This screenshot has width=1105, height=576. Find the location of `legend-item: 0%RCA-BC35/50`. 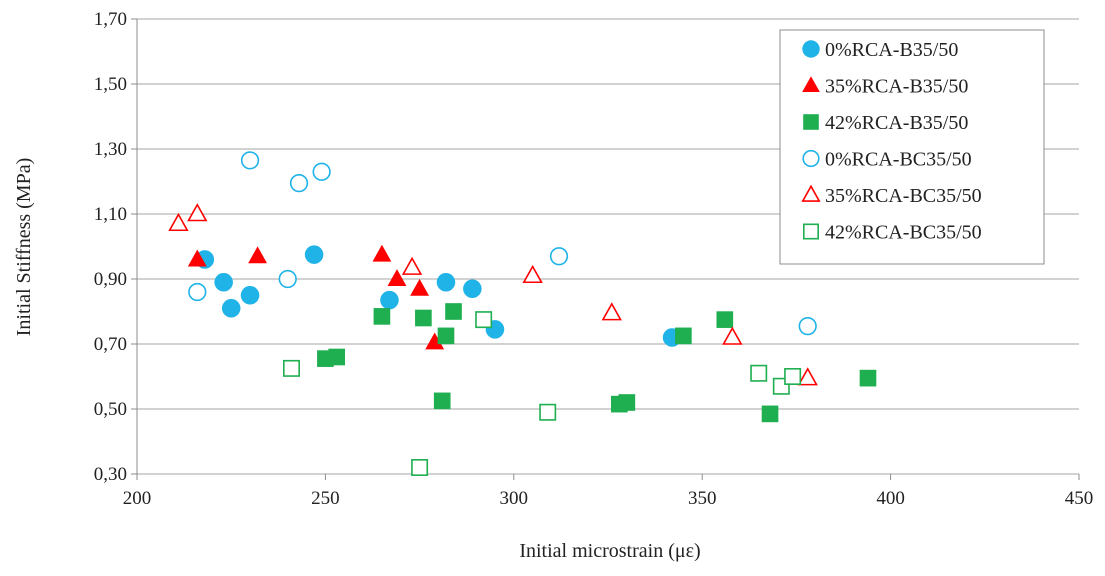

legend-item: 0%RCA-BC35/50 is located at coordinates (887, 160).